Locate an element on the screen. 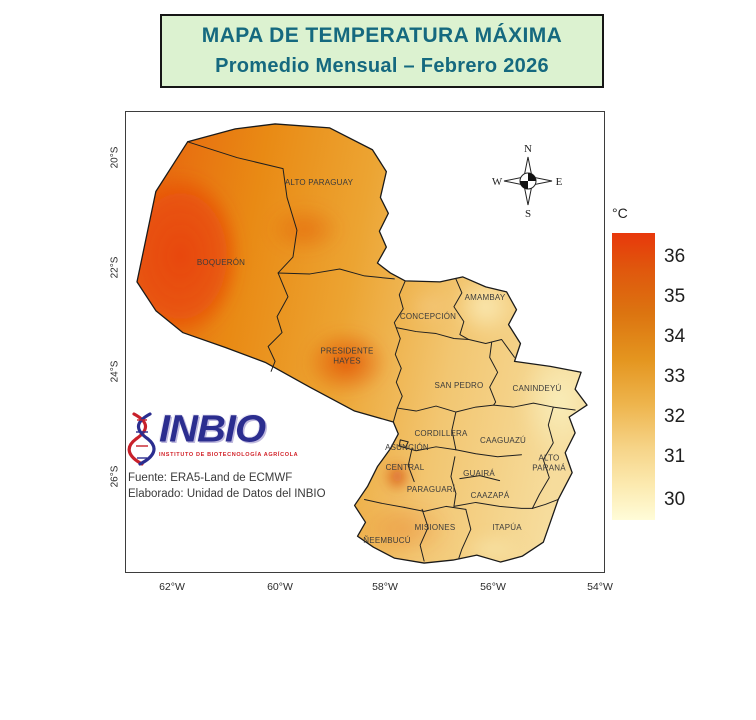  dept-label-amambay: AMAMBAY is located at coordinates (485, 297).